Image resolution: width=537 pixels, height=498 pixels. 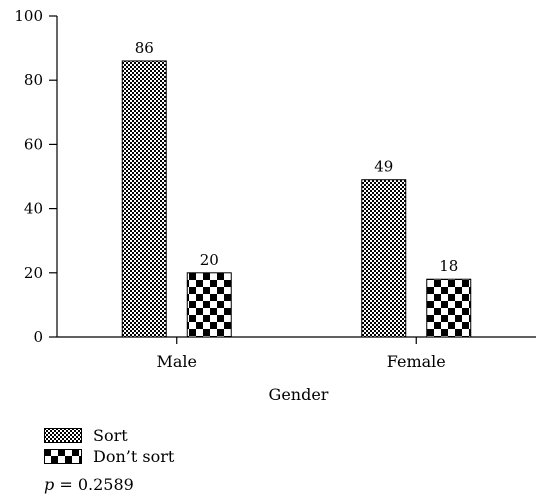 I want to click on legend-label-sort: Sort, so click(x=110, y=435).